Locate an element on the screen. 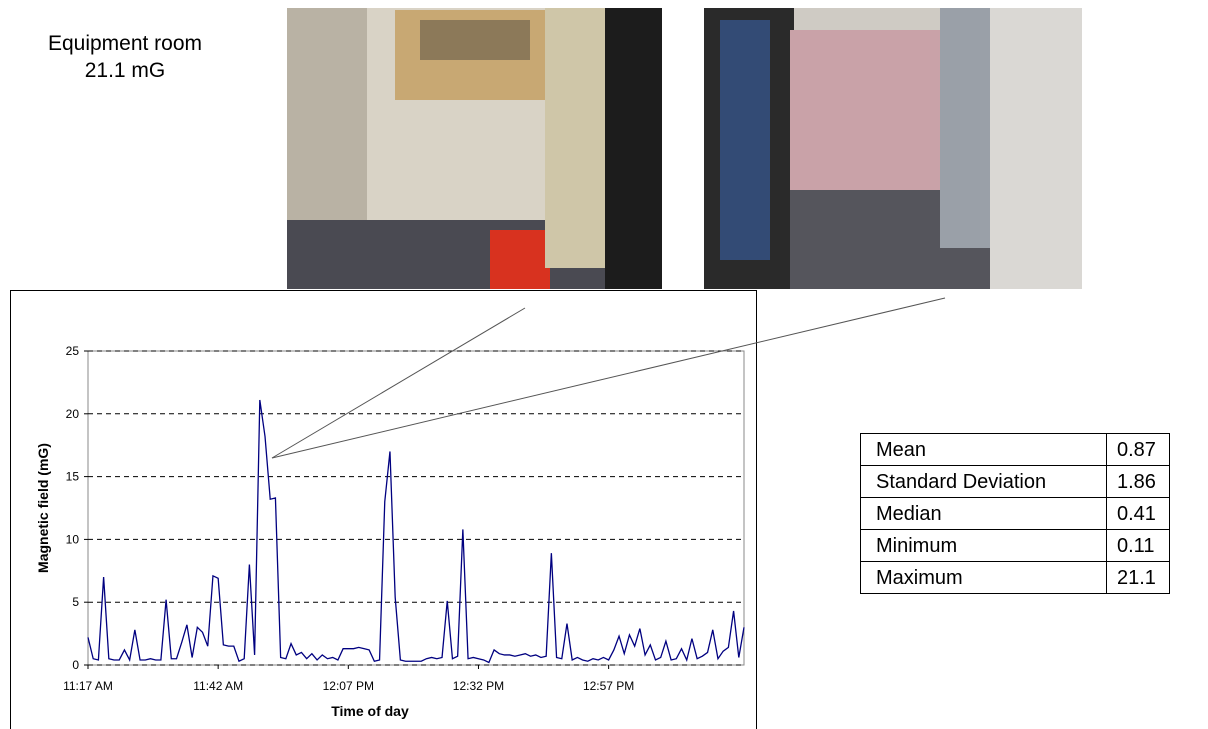 The height and width of the screenshot is (729, 1208). x-tick-label: 12:57 PM is located at coordinates (608, 686).